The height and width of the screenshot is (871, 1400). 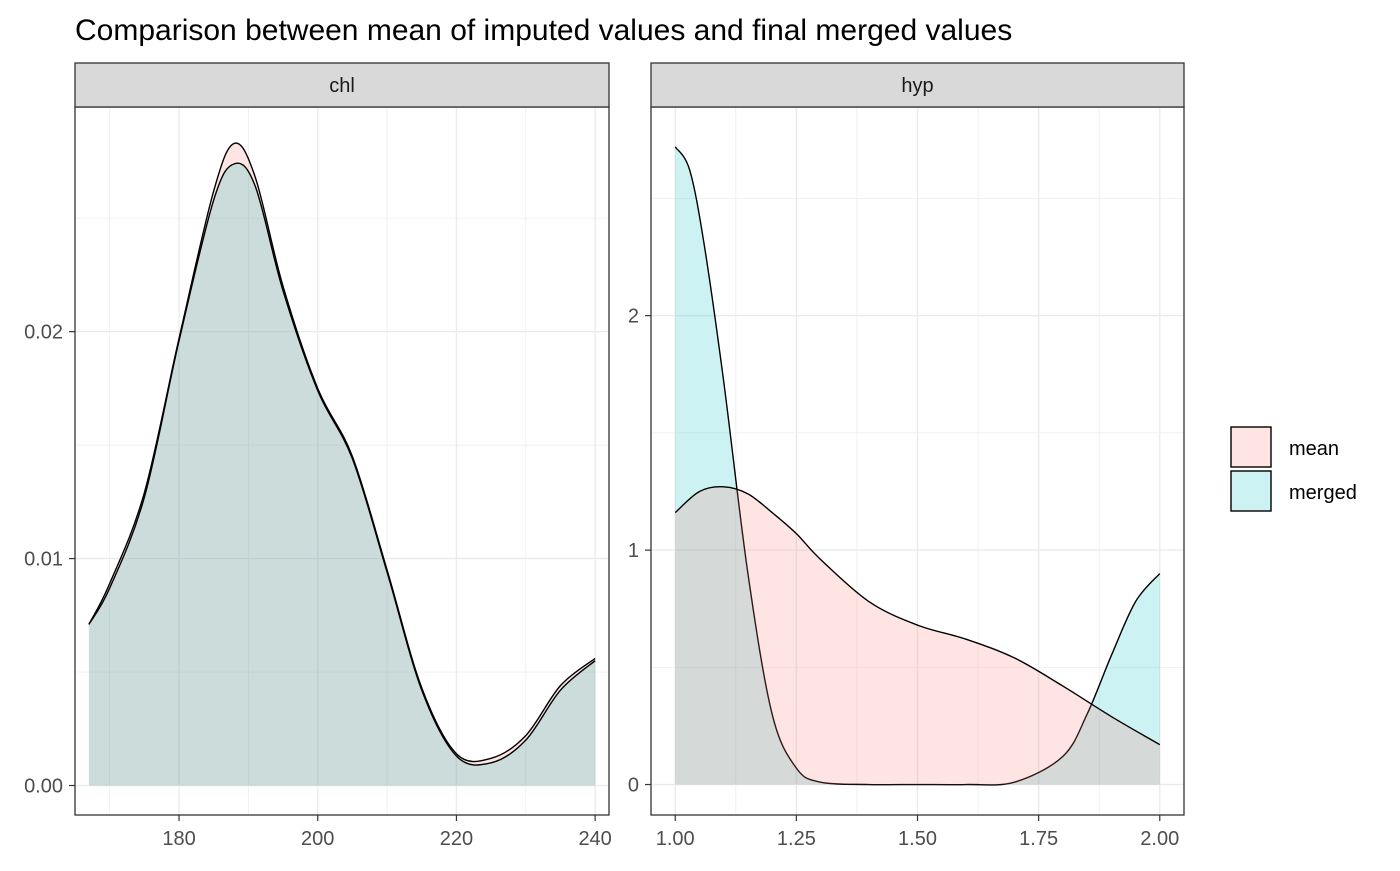 What do you see at coordinates (594, 839) in the screenshot?
I see `x-tick-label: 240` at bounding box center [594, 839].